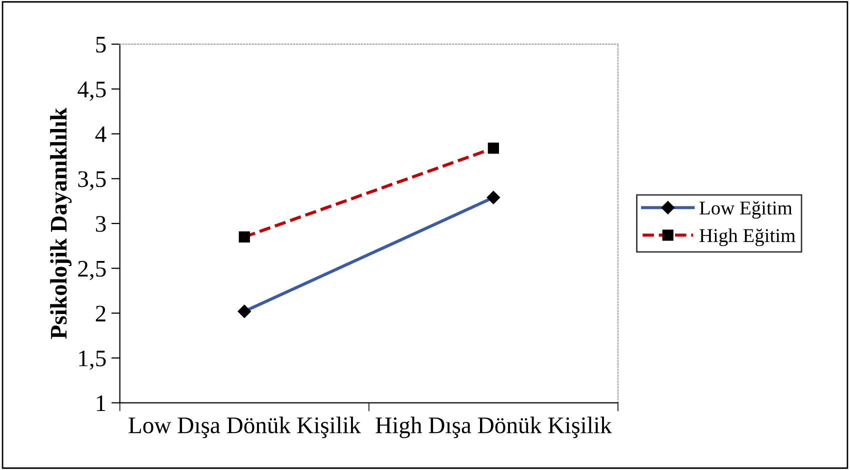 The image size is (850, 470). Describe the element at coordinates (101, 44) in the screenshot. I see `y-tick-label: 5` at that location.